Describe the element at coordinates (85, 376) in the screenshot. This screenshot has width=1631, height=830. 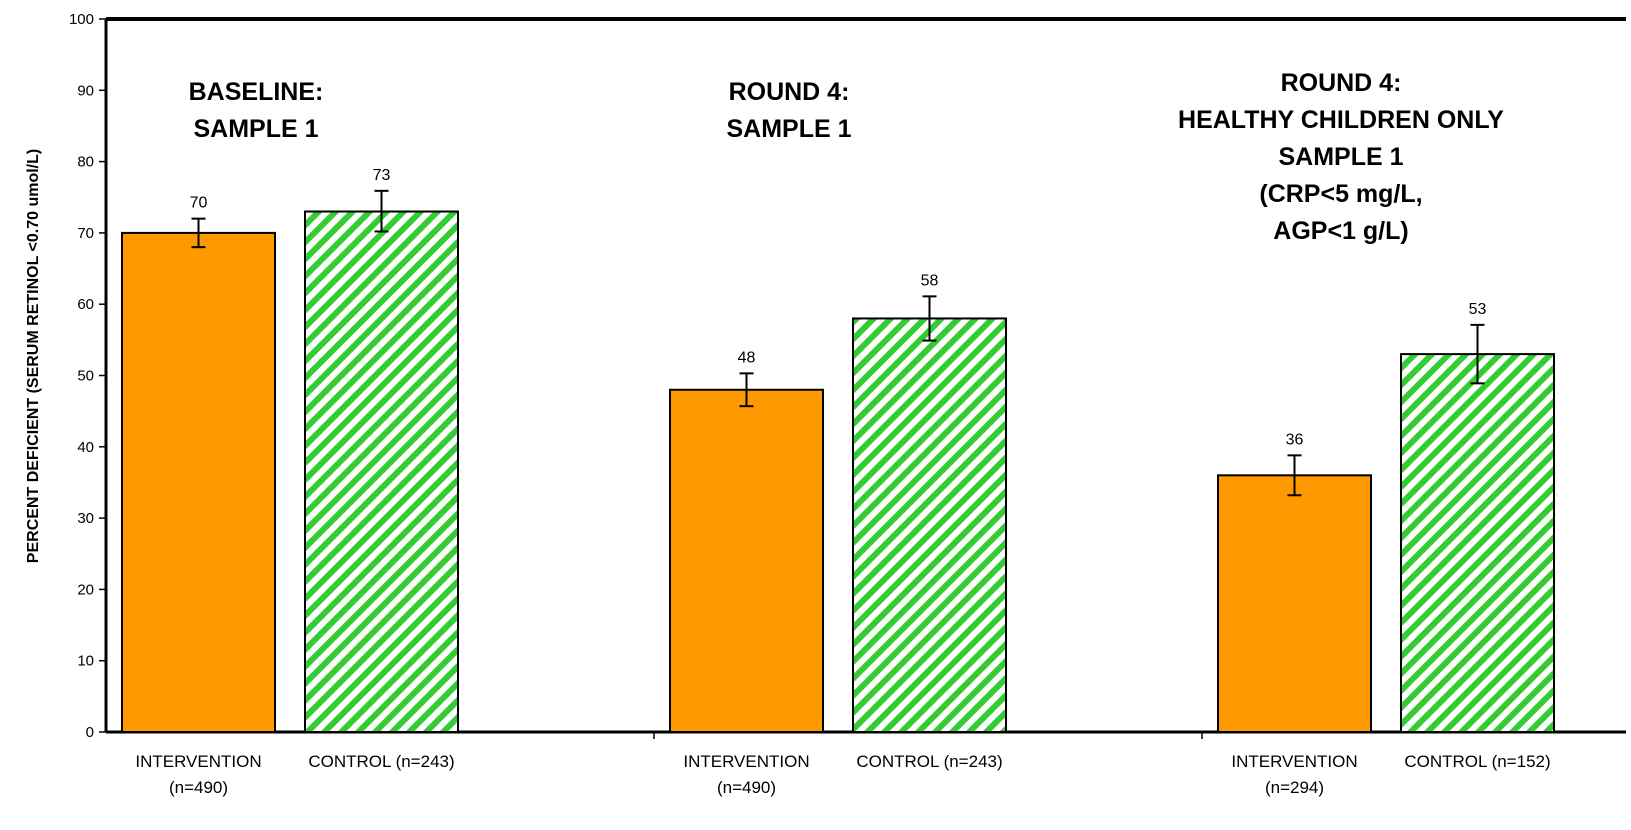
I see `y-tick-label: 50` at that location.